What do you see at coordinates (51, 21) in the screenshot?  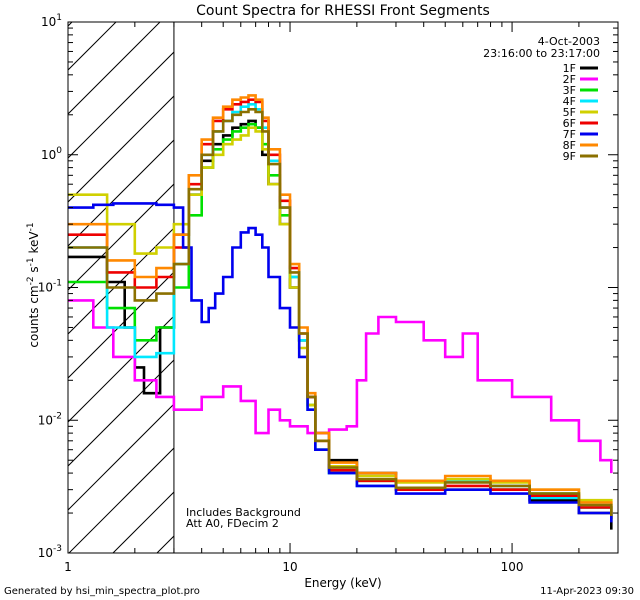 I see `y-tick-label: 10¹` at bounding box center [51, 21].